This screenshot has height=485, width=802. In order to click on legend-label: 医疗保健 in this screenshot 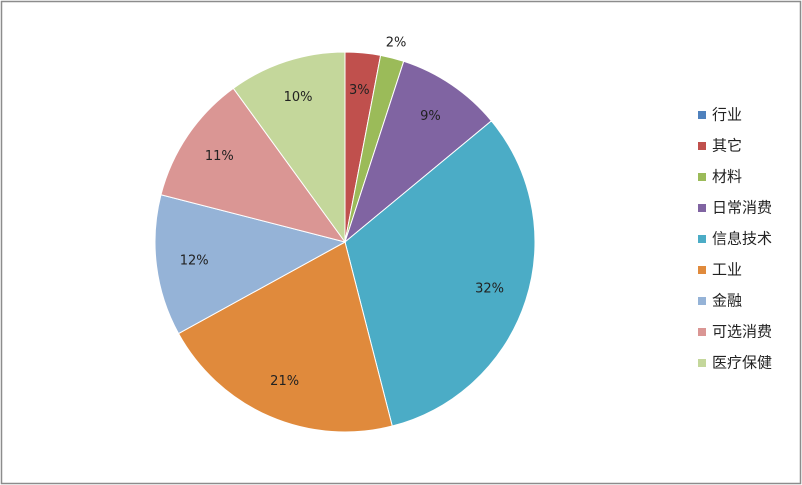, I will do `click(742, 363)`.